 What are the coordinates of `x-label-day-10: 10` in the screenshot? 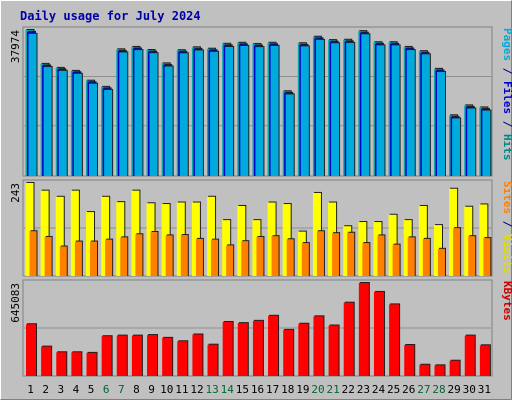 It's located at (166, 389).